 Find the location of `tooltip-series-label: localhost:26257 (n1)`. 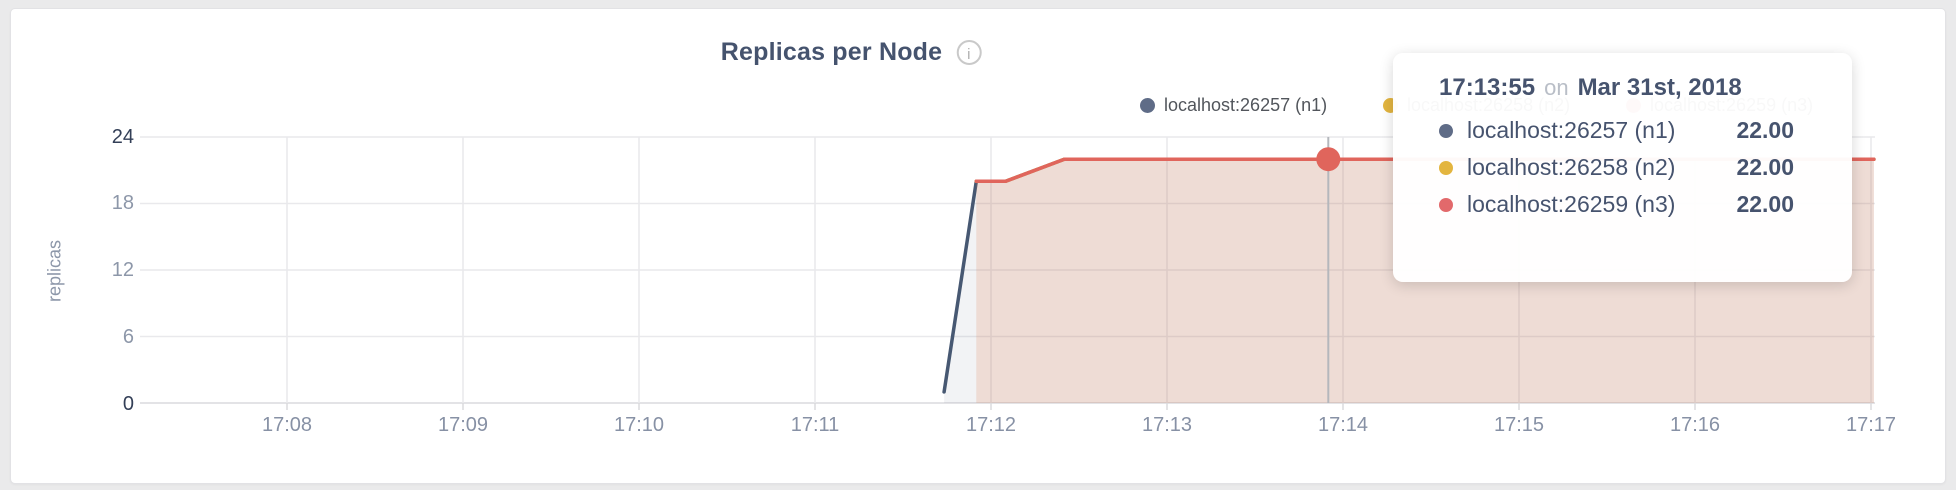

tooltip-series-label: localhost:26257 (n1) is located at coordinates (1571, 130).